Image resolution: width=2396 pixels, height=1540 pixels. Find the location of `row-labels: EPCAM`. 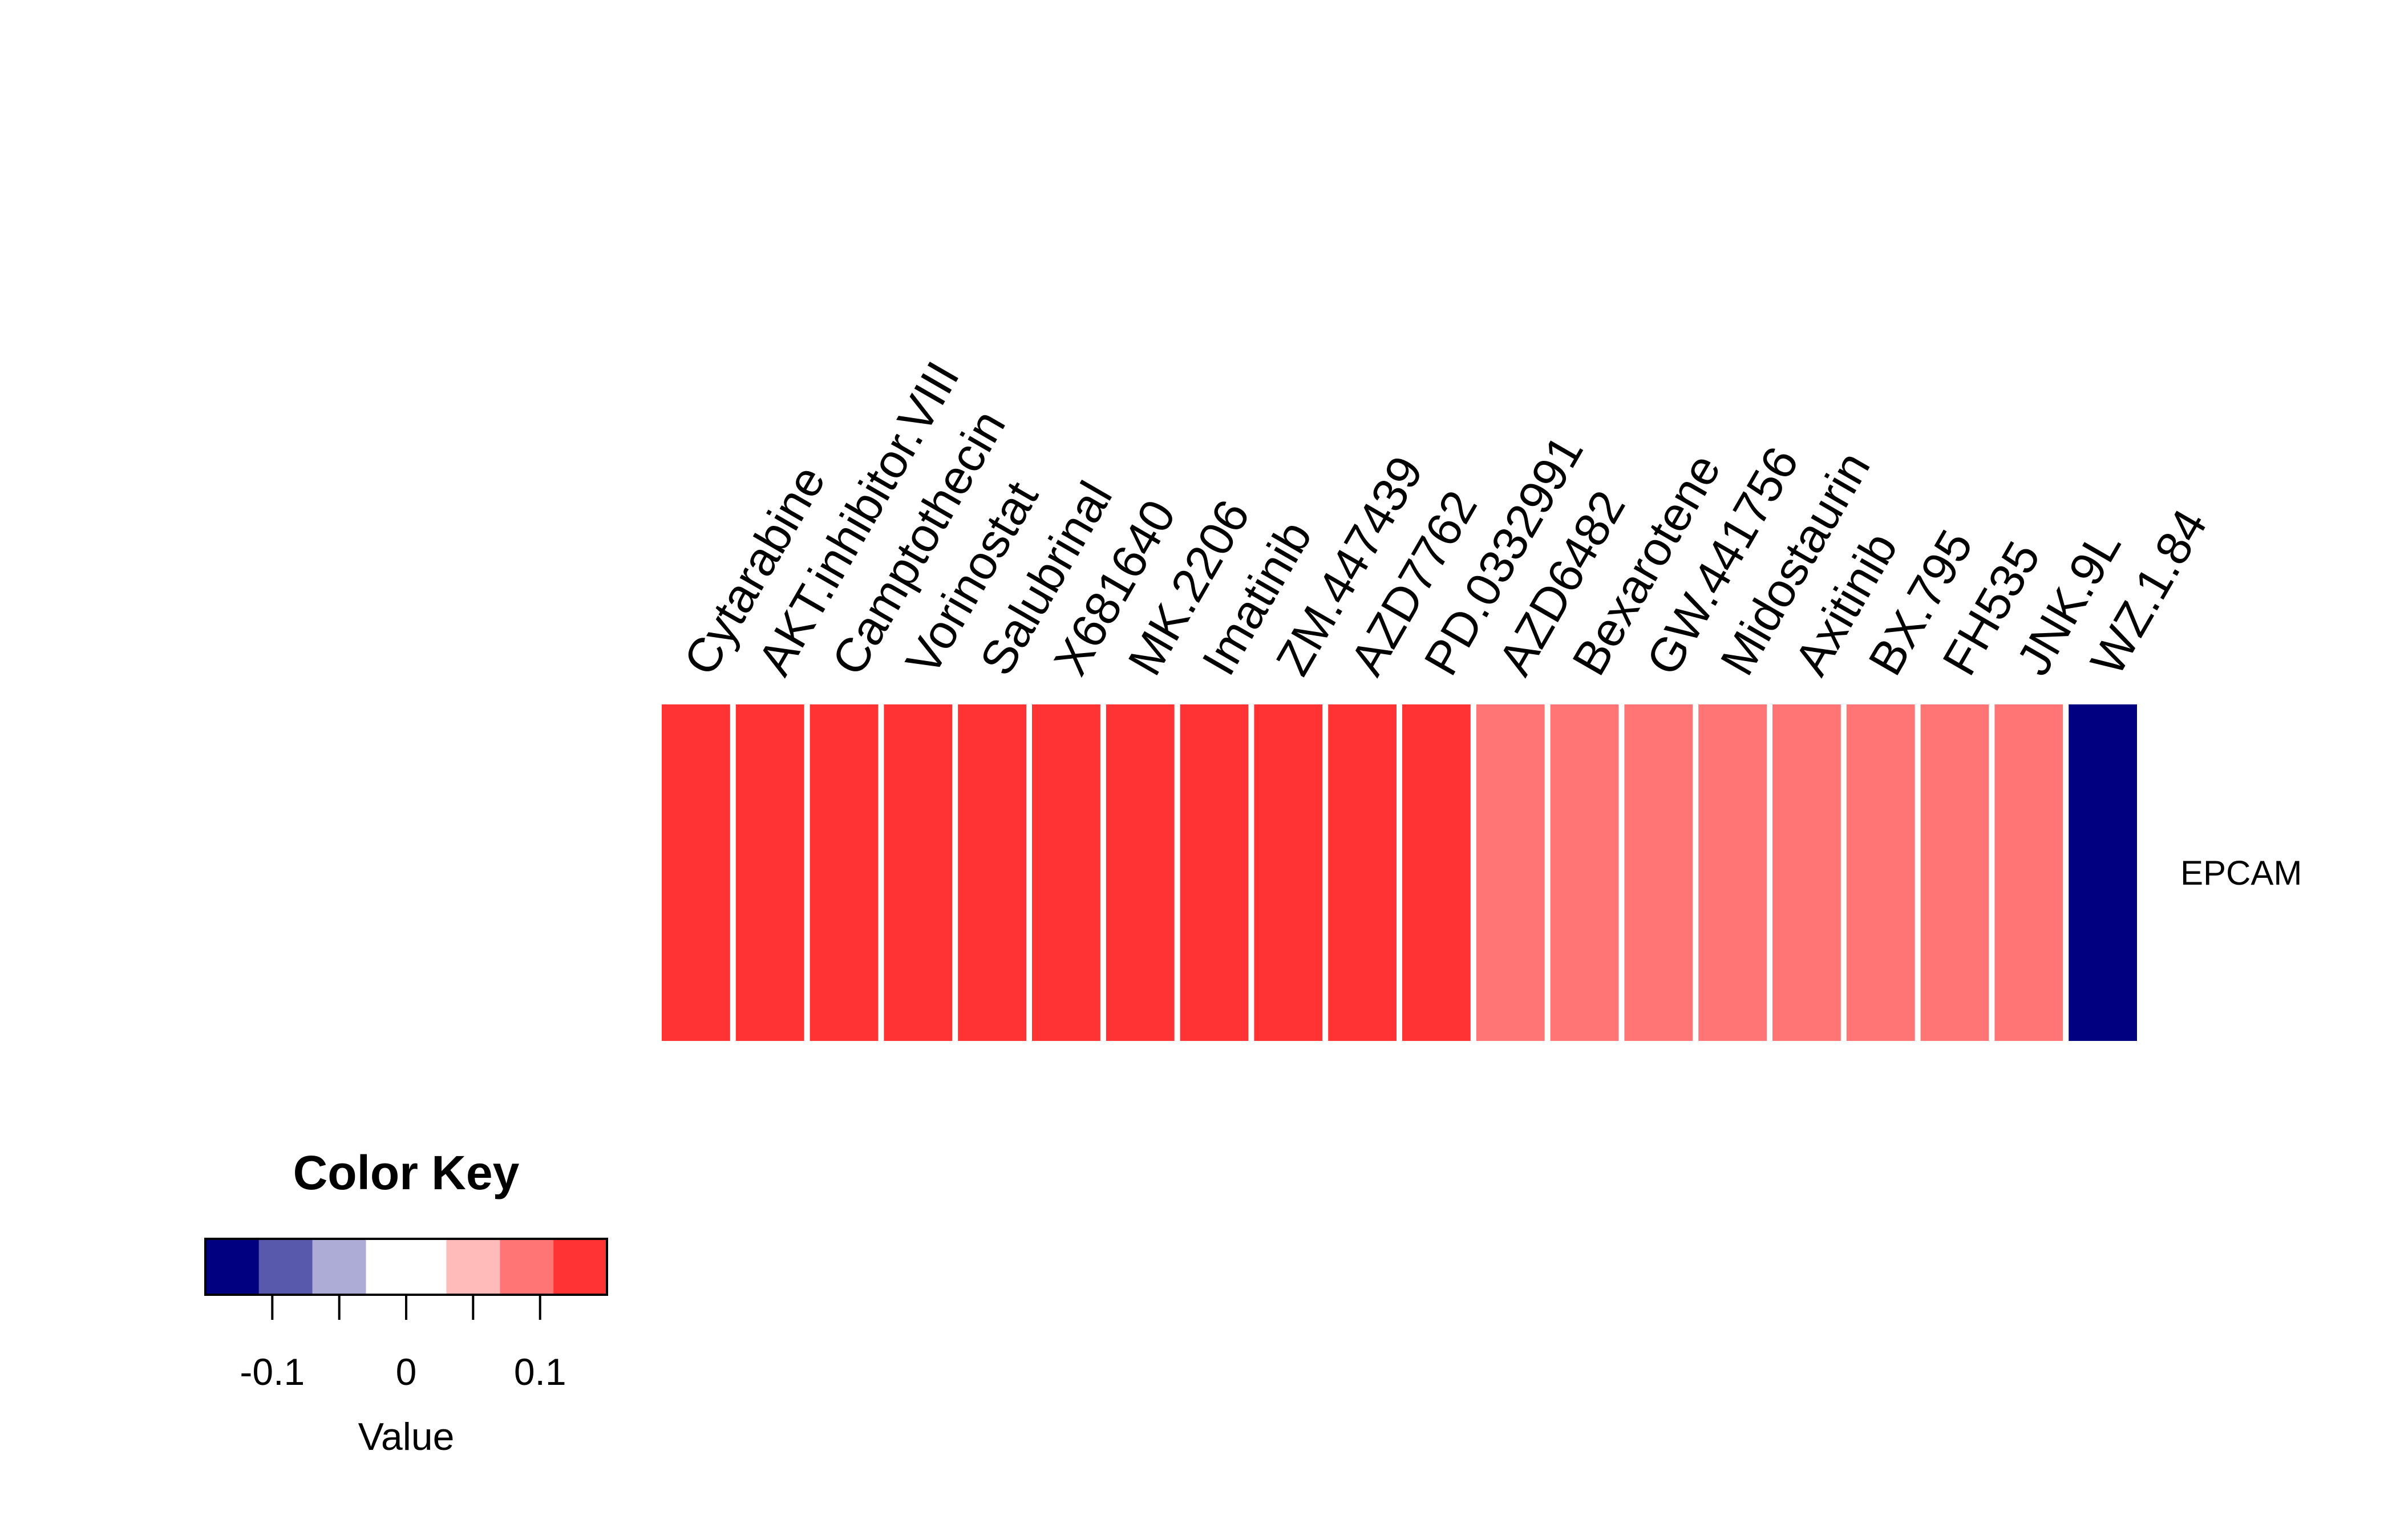

row-labels: EPCAM is located at coordinates (2241, 873).